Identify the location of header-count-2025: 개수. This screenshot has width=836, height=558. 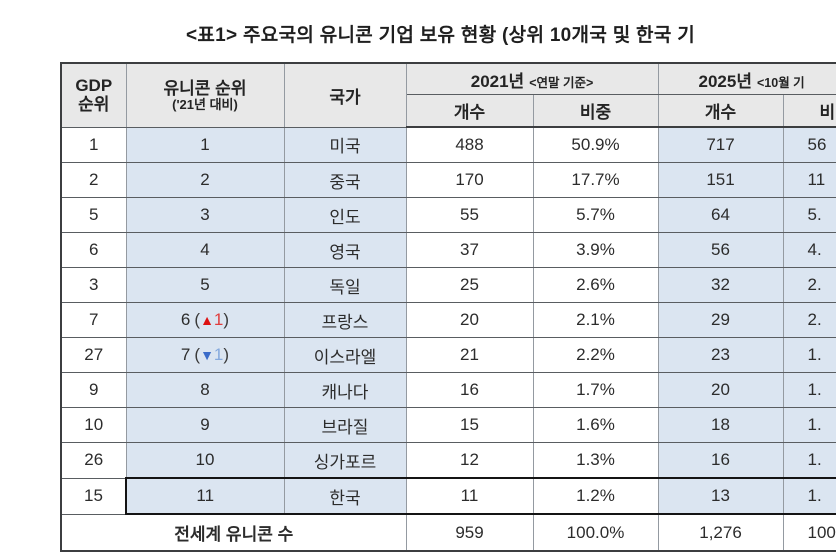
(720, 111).